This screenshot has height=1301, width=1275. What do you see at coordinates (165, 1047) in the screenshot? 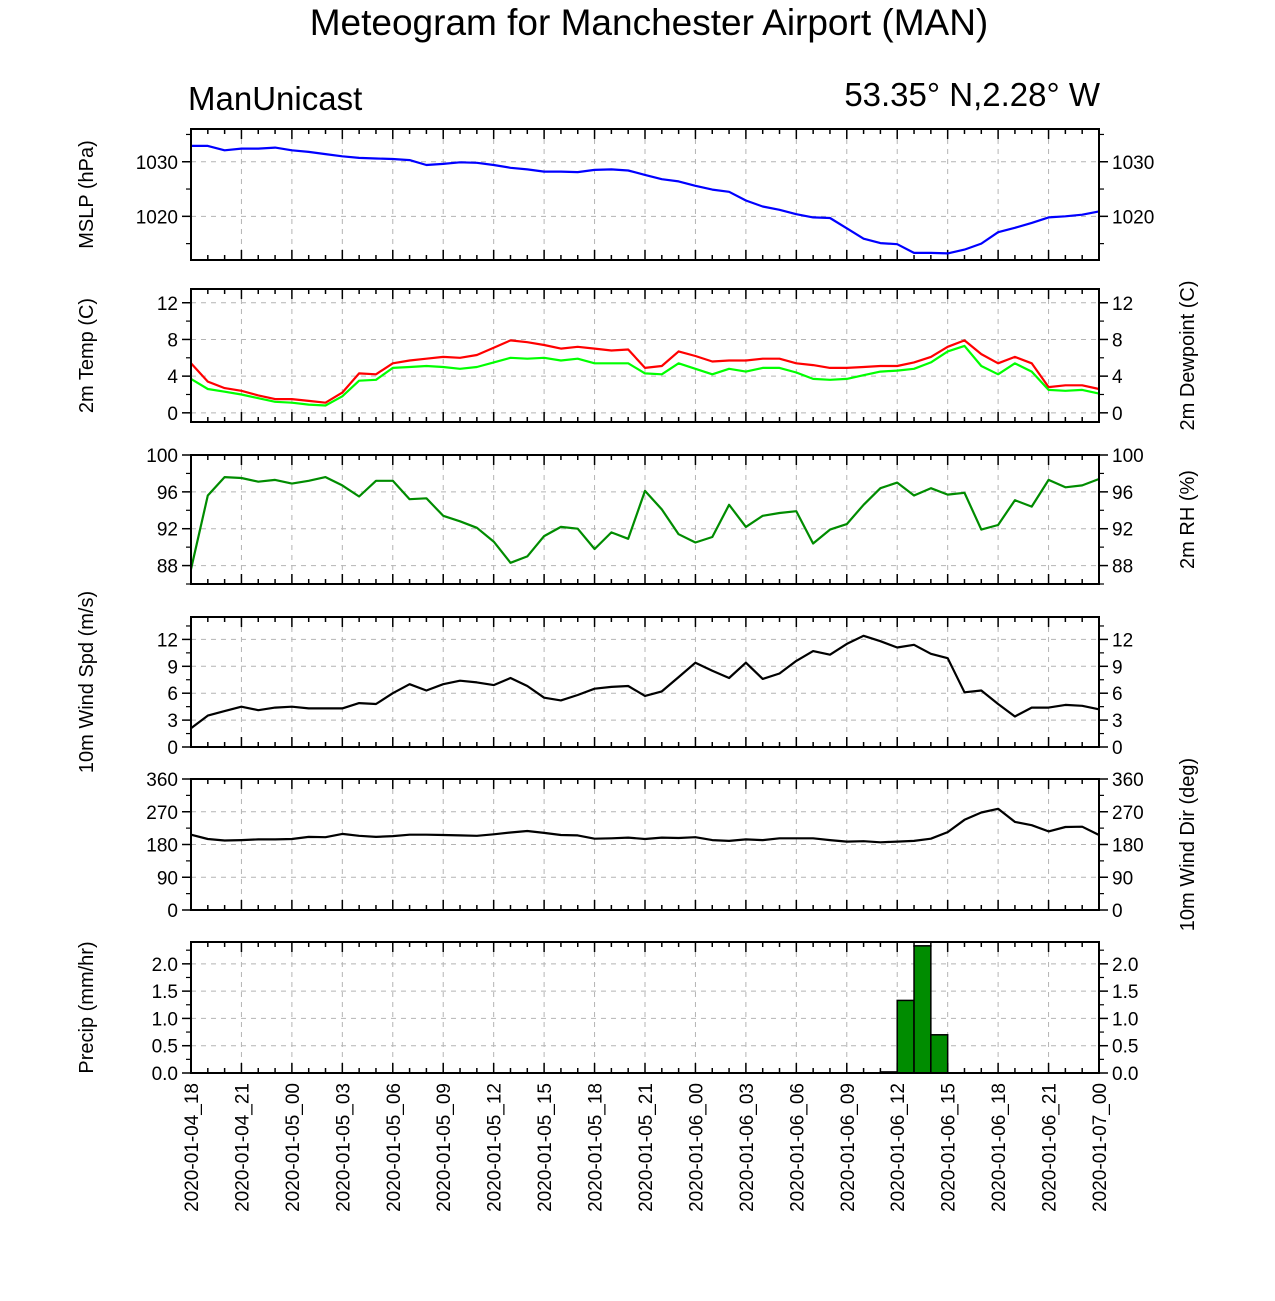
I see `y-tick-label-left: 0.5` at bounding box center [165, 1047].